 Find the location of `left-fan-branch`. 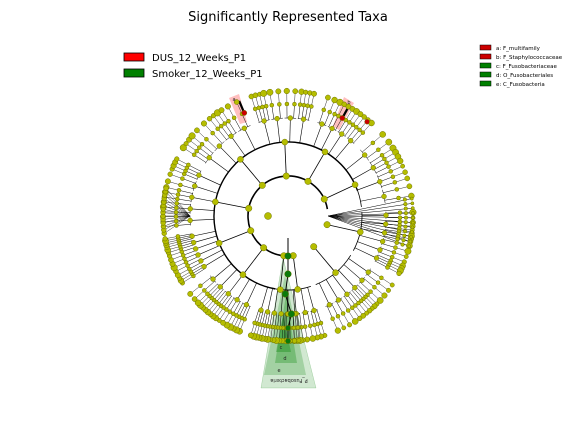

left-fan-branch is located at coordinates (177, 205).